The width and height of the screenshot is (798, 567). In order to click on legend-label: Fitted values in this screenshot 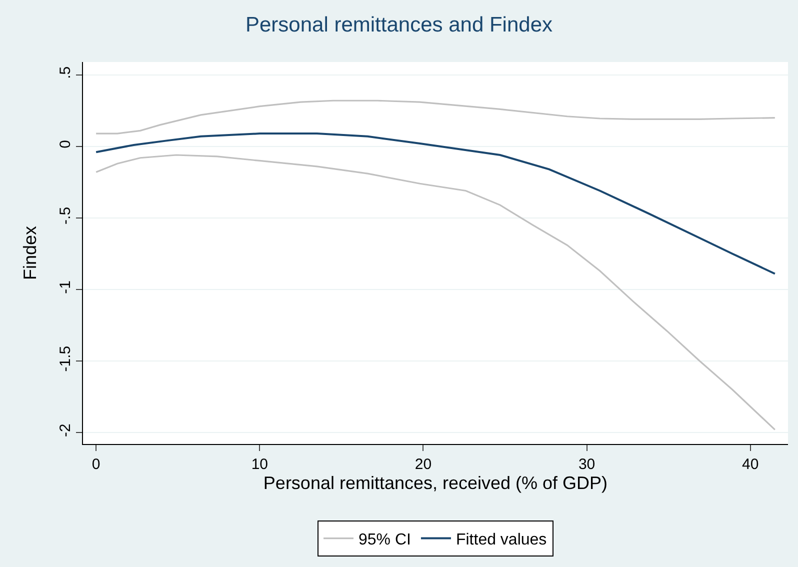, I will do `click(501, 540)`.